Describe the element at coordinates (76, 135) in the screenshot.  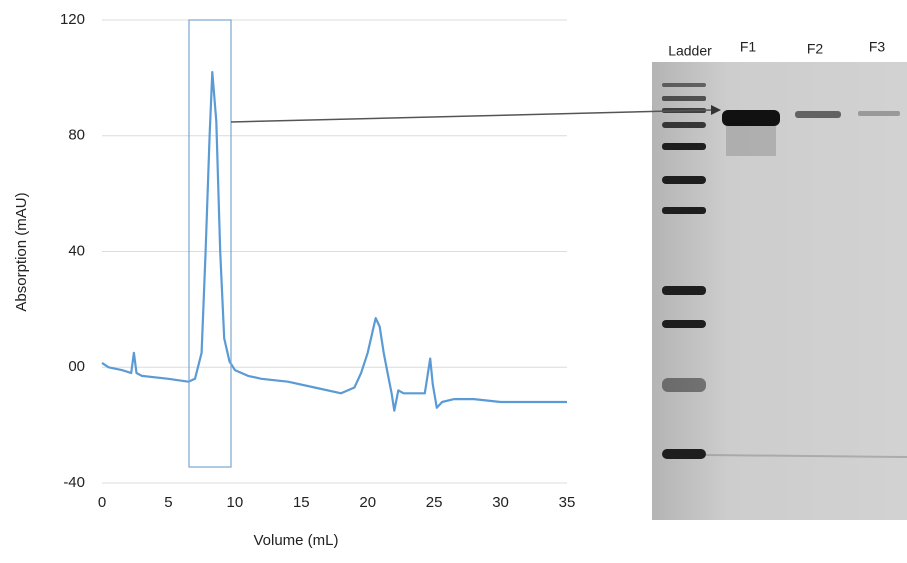
I see `y-tick-label: 80` at that location.